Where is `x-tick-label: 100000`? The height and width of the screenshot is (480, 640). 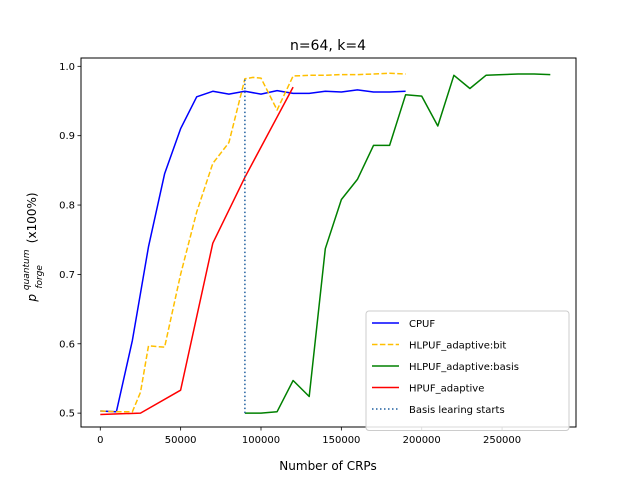
x-tick-label: 100000 is located at coordinates (261, 440).